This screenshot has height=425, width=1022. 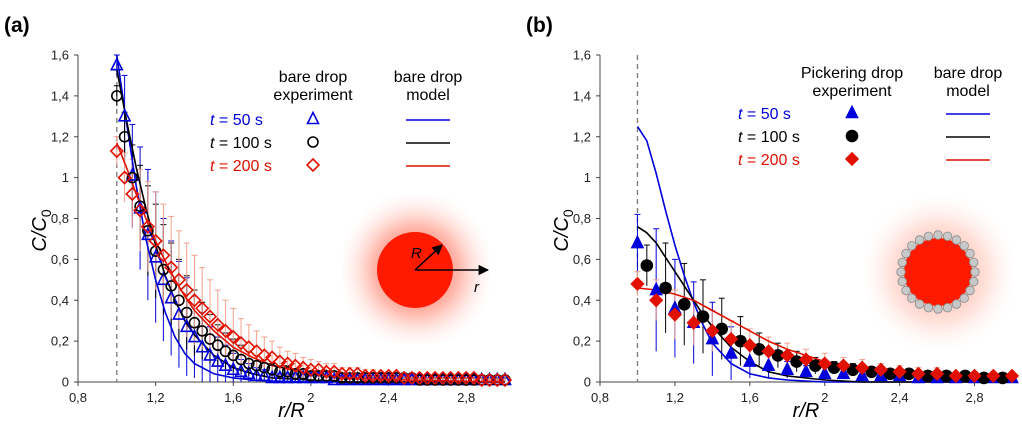 What do you see at coordinates (389, 397) in the screenshot?
I see `panel-a-x-tick-label: 2,4` at bounding box center [389, 397].